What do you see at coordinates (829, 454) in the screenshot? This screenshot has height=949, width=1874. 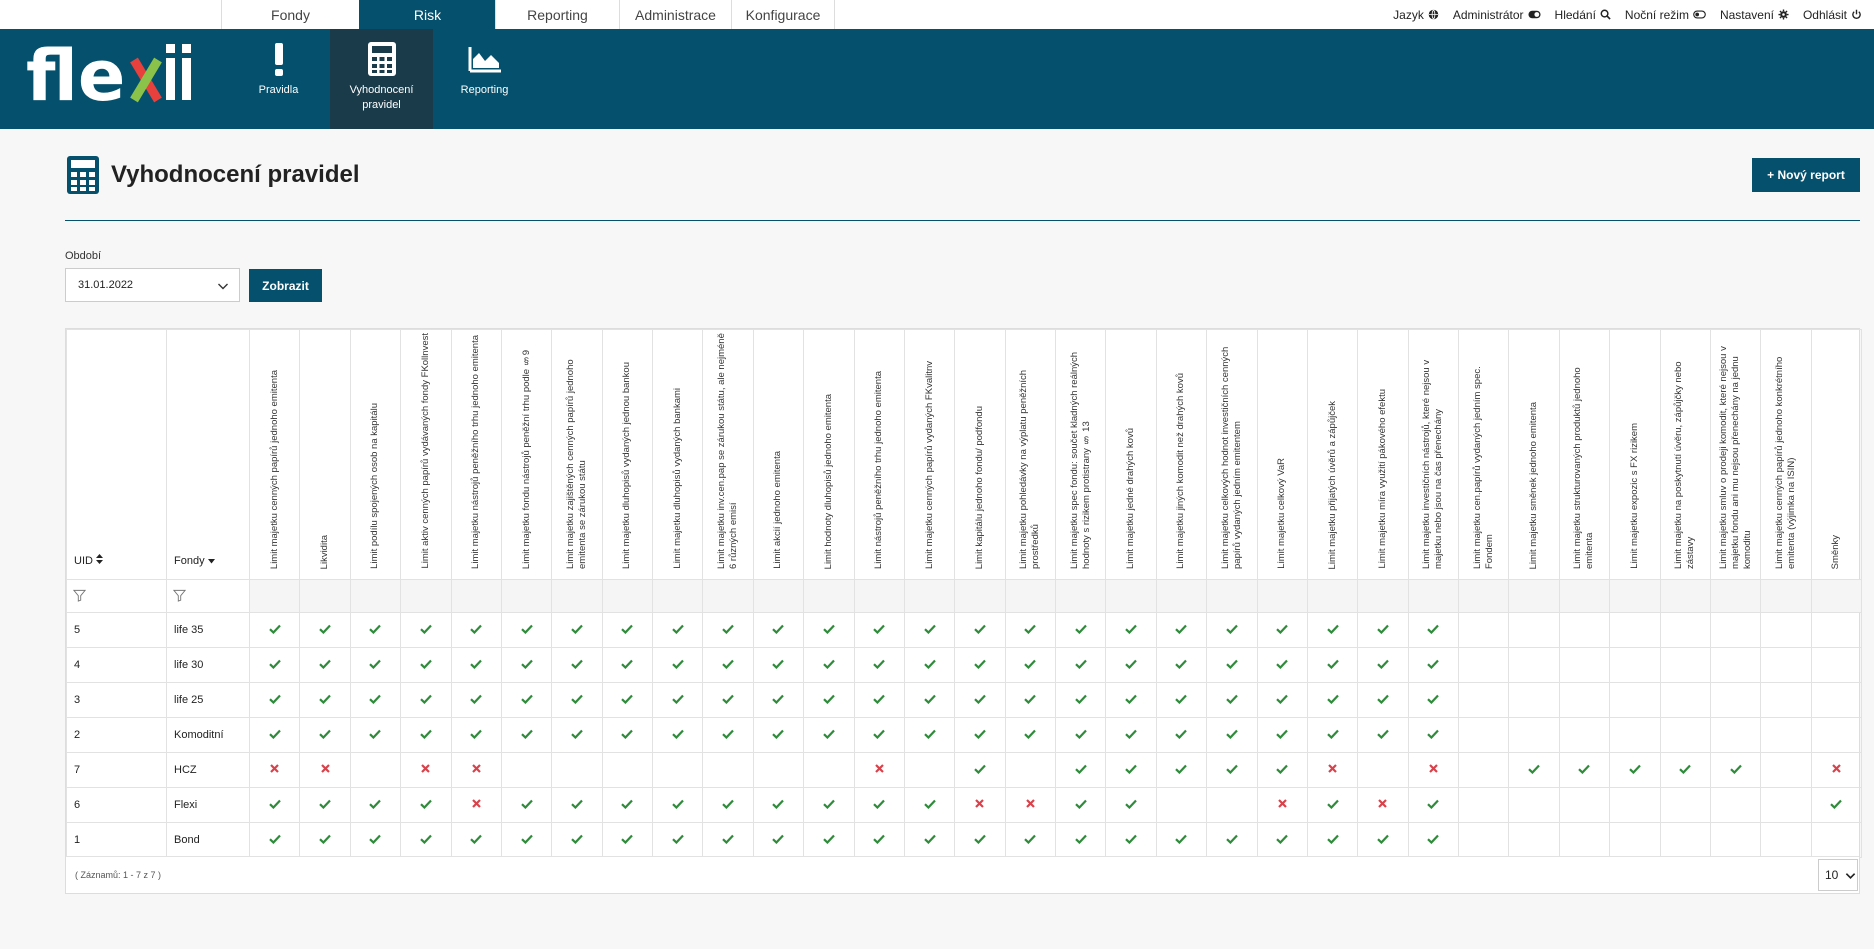 I see `column-header-rule: Limit hodnoty dluhopisů jednoho emitenta` at bounding box center [829, 454].